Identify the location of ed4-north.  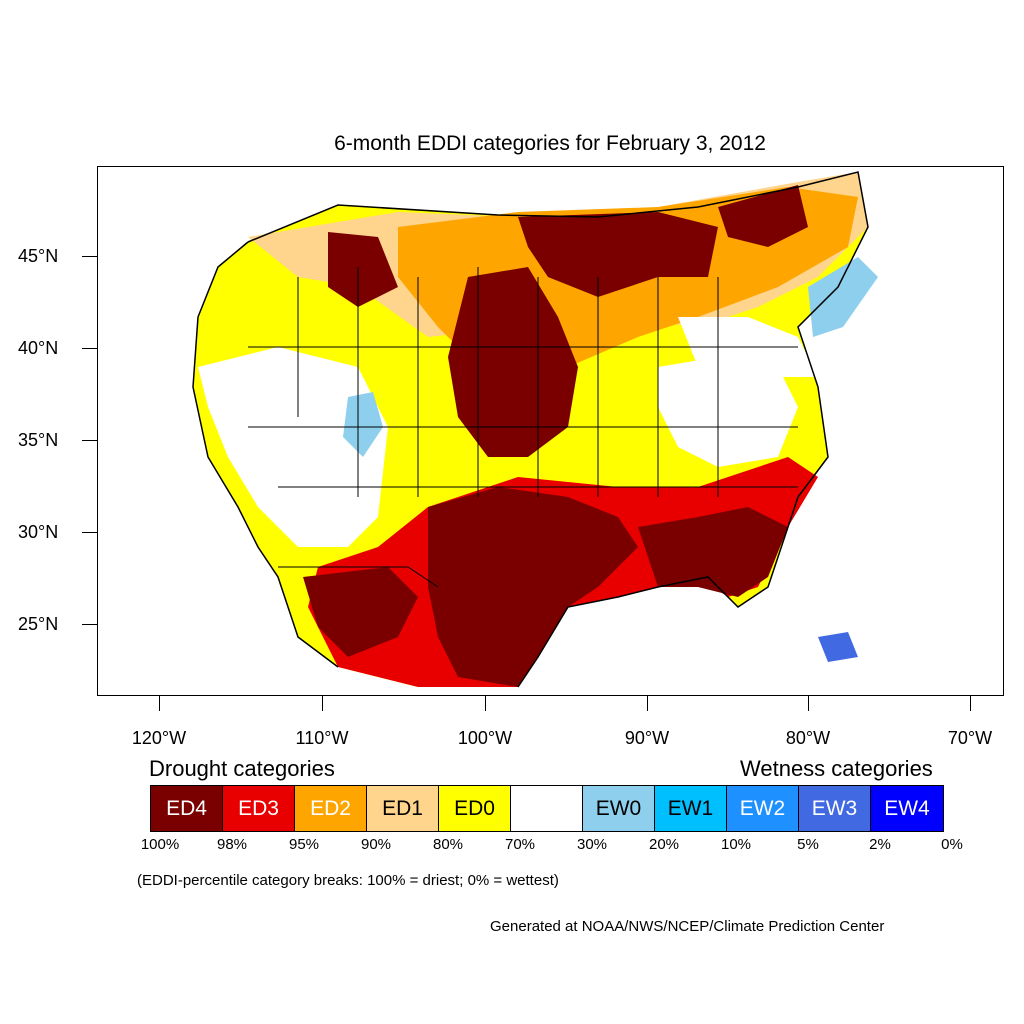
(618, 254).